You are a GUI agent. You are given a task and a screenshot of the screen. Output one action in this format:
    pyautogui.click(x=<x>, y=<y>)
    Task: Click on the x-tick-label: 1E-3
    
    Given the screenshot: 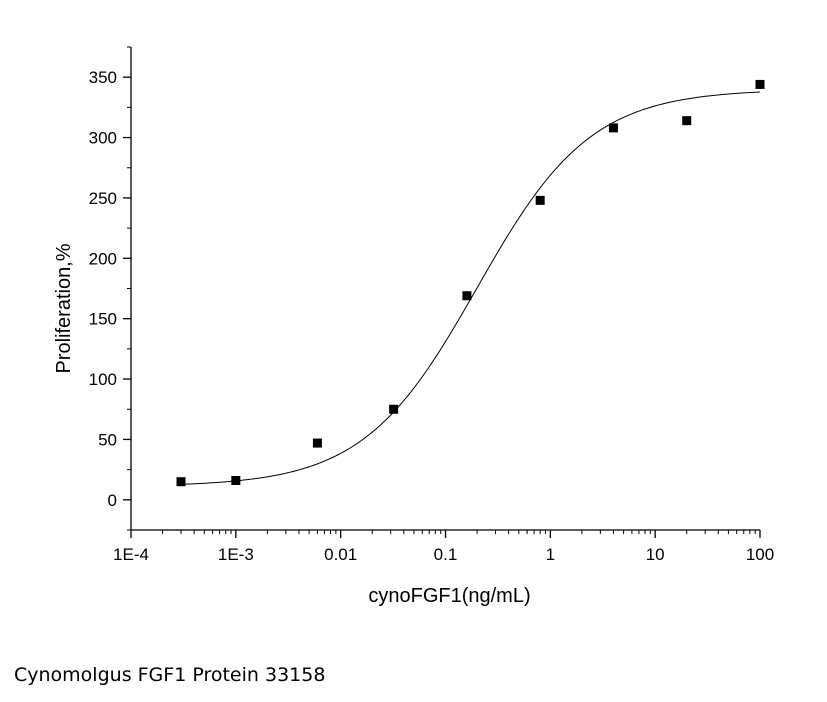 What is the action you would take?
    pyautogui.click(x=236, y=554)
    